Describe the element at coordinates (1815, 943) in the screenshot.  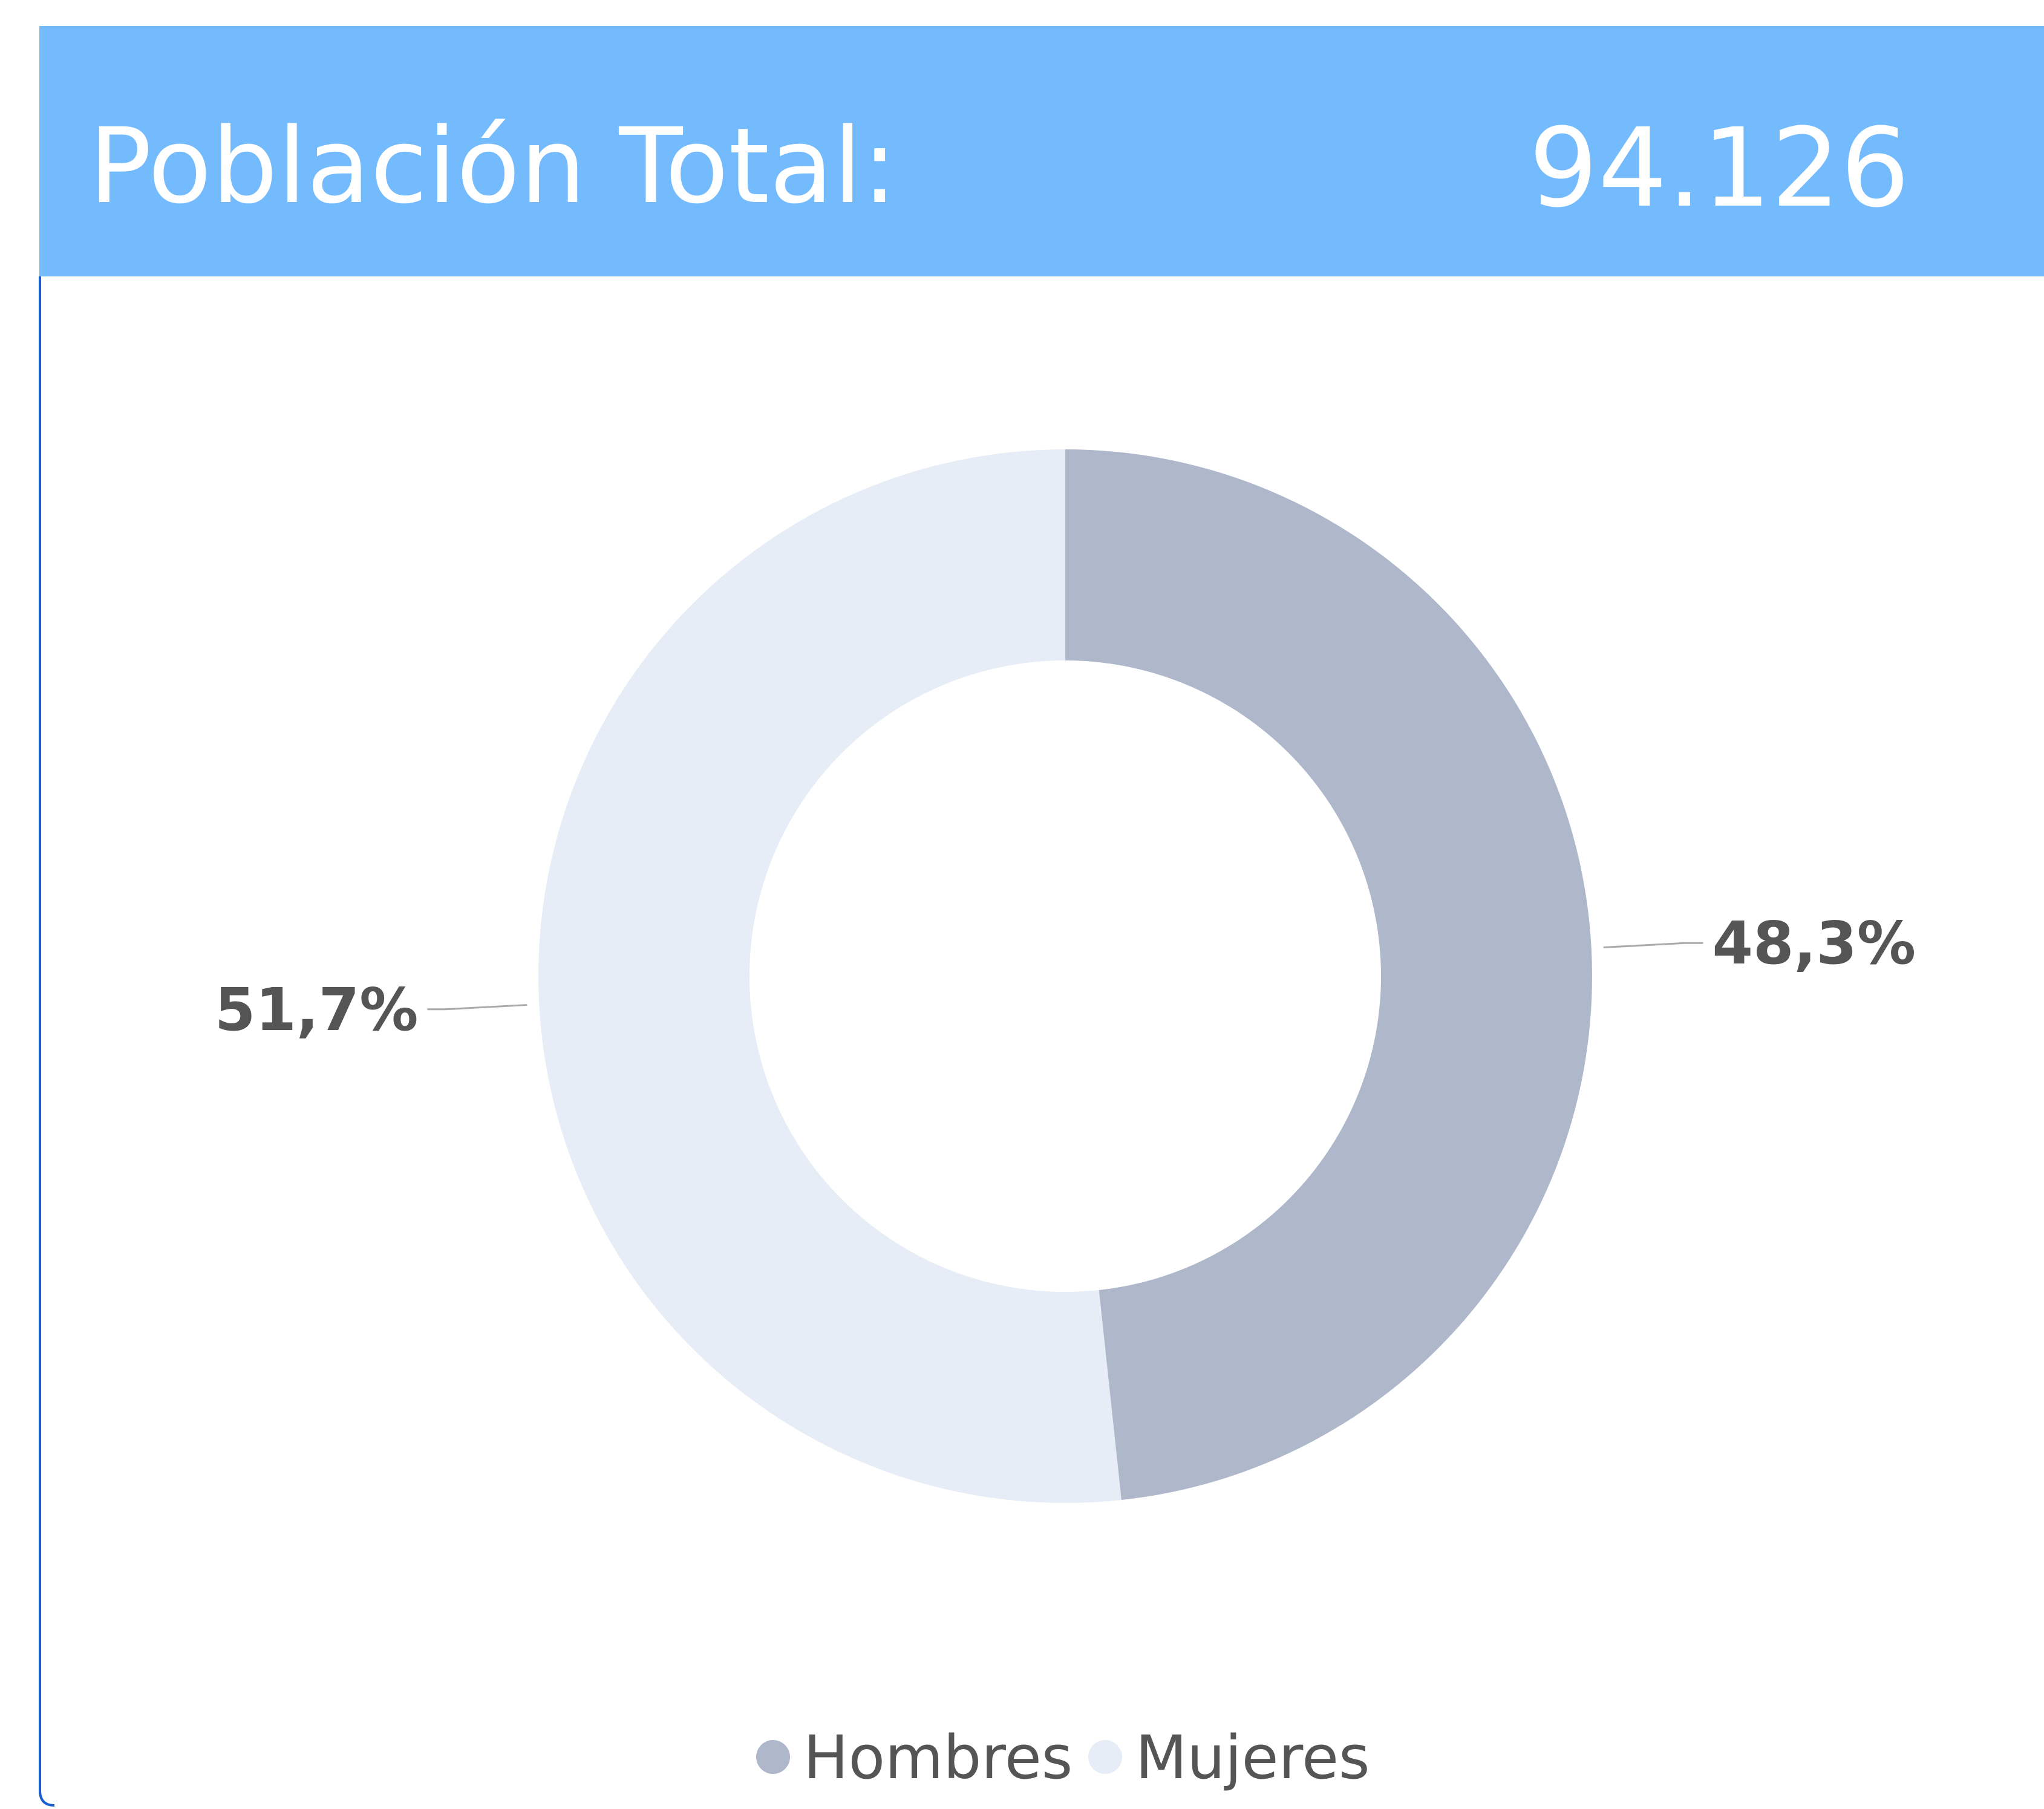
I see `data-label: 48,3%` at that location.